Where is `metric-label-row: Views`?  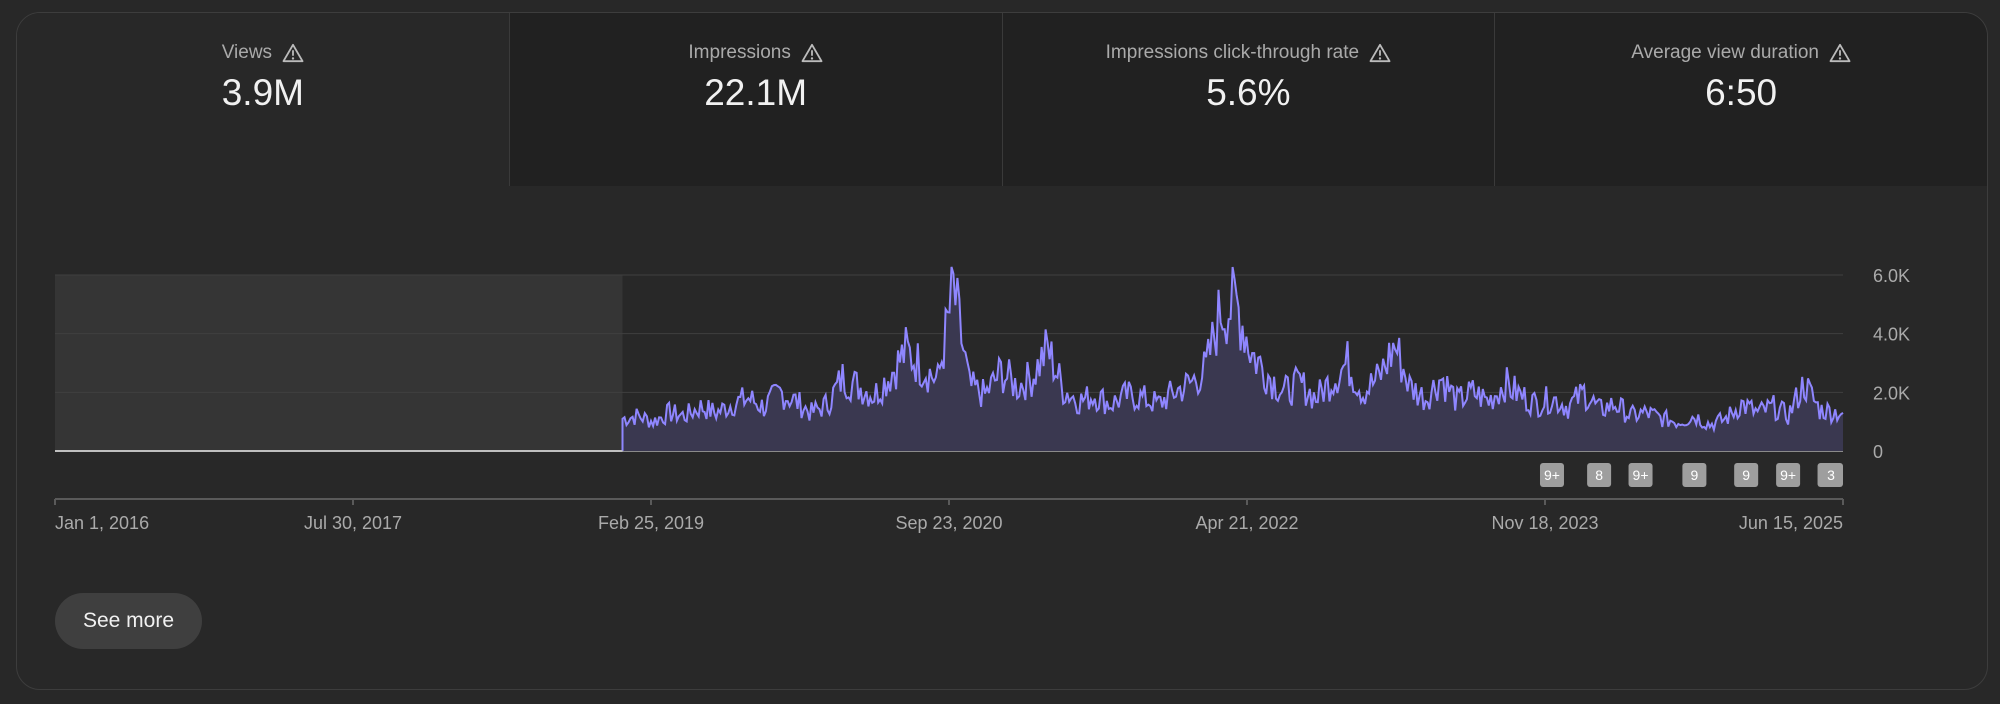 metric-label-row: Views is located at coordinates (263, 53).